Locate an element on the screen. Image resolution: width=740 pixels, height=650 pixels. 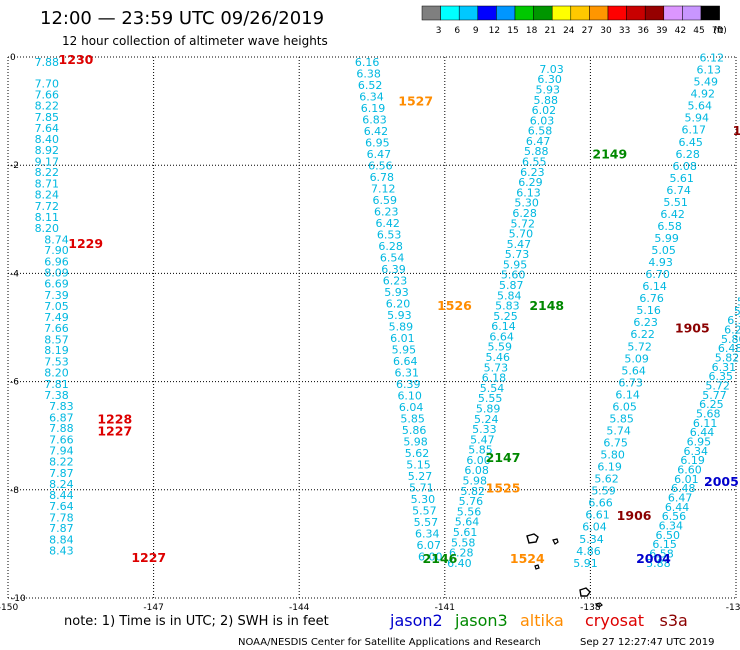
legend-label: 18 is located at coordinates (532, 31).